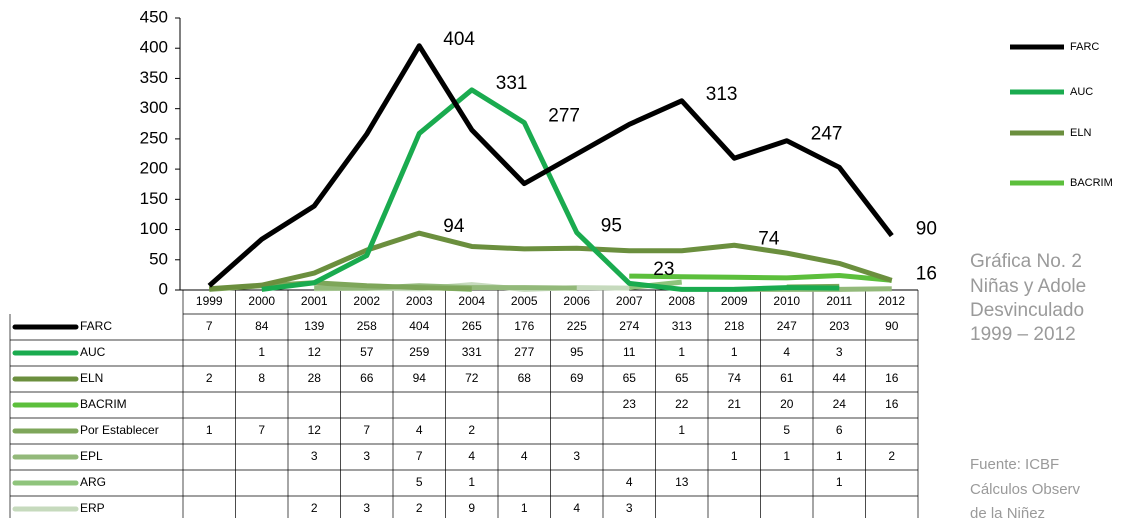 The height and width of the screenshot is (518, 1121). Describe the element at coordinates (367, 378) in the screenshot. I see `table-cell: 66` at that location.